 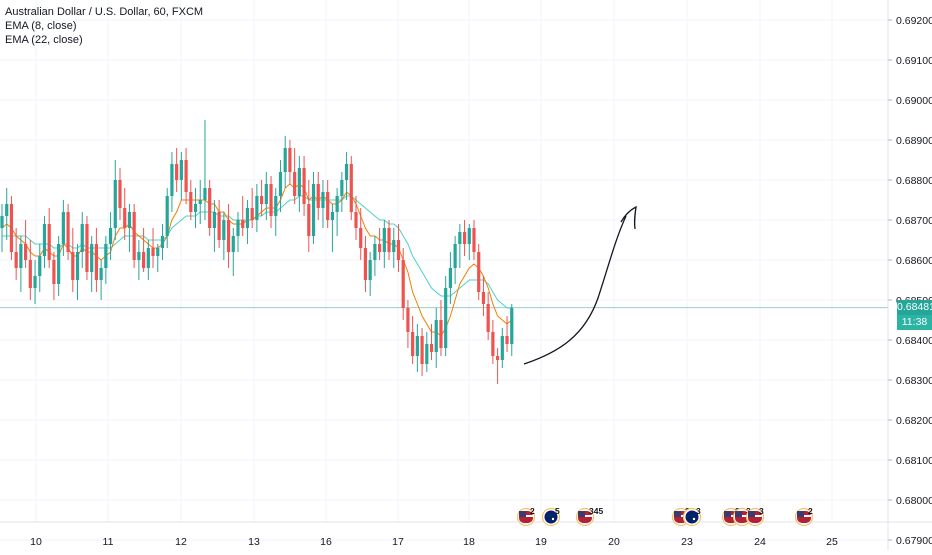 What do you see at coordinates (760, 542) in the screenshot?
I see `time-tick-label: 24` at bounding box center [760, 542].